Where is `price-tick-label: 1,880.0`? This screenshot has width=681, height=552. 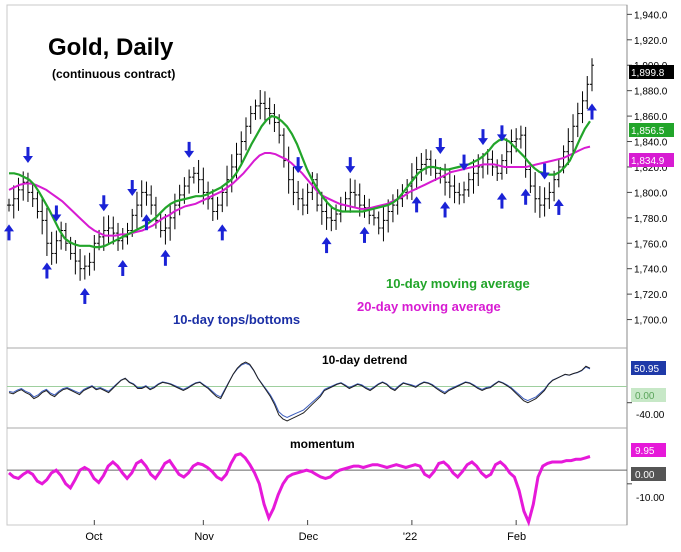 price-tick-label: 1,880.0 is located at coordinates (651, 92).